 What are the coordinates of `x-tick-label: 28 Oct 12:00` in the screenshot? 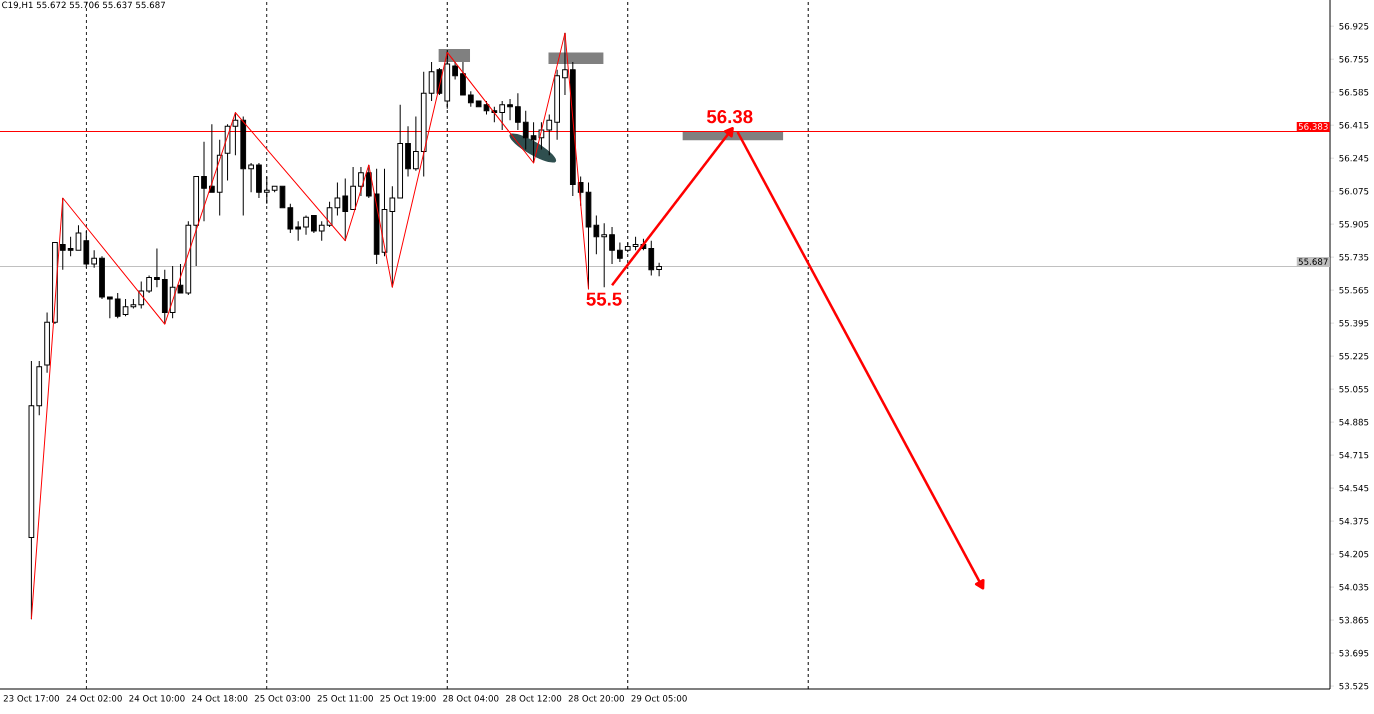 It's located at (533, 698).